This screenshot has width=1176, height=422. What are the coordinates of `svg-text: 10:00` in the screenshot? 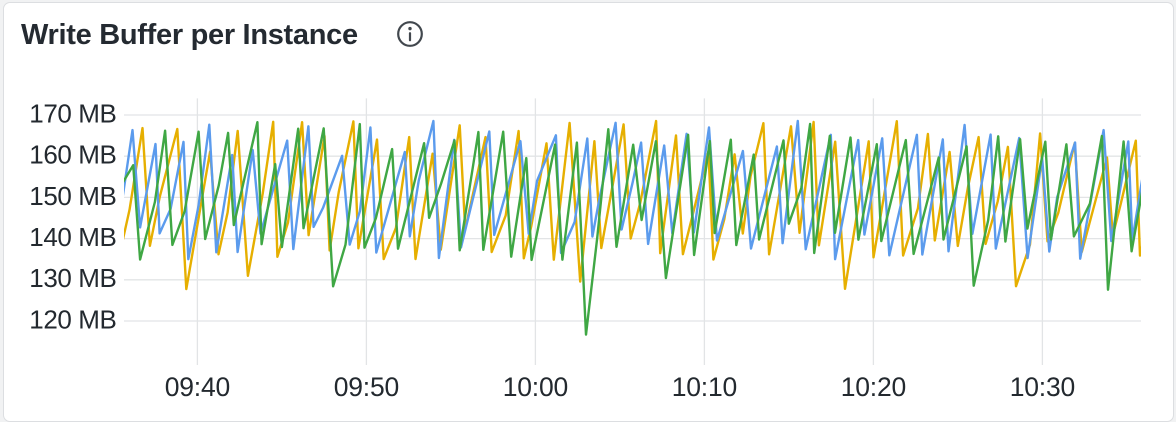 It's located at (535, 387).